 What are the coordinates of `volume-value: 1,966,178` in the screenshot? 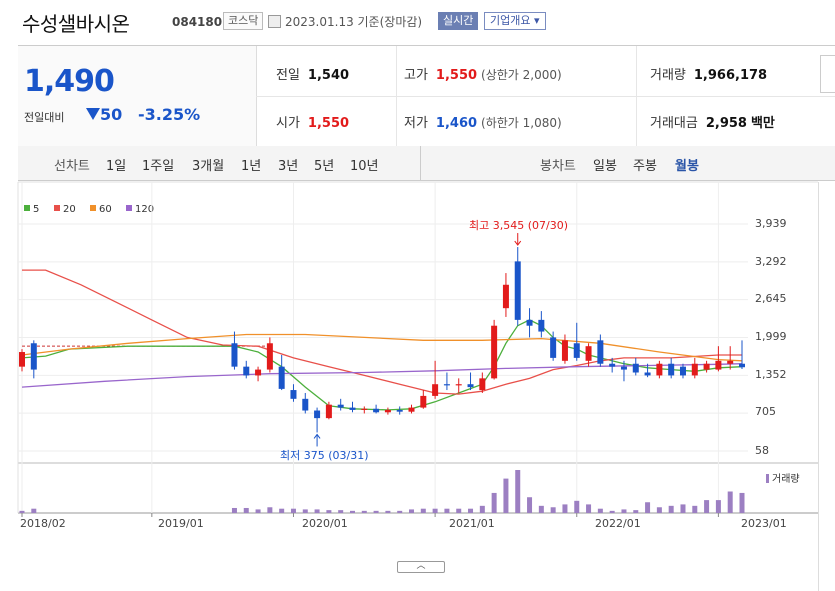 It's located at (730, 75).